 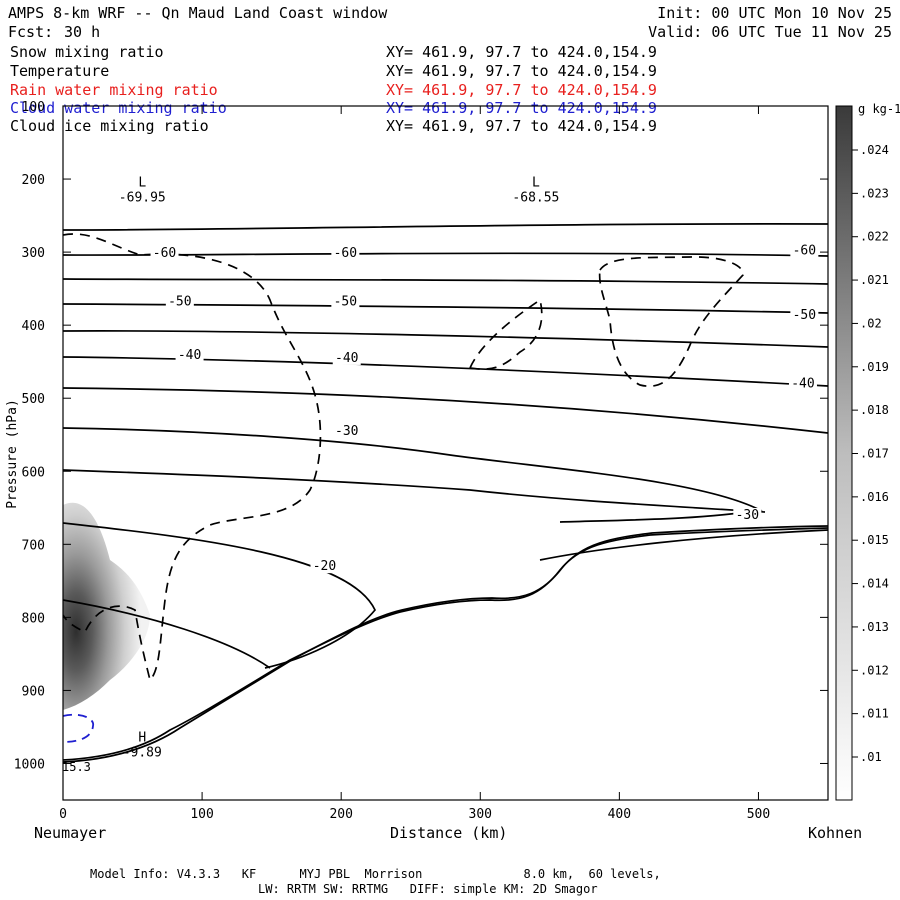 What do you see at coordinates (33, 691) in the screenshot?
I see `y-tick-label: 900` at bounding box center [33, 691].